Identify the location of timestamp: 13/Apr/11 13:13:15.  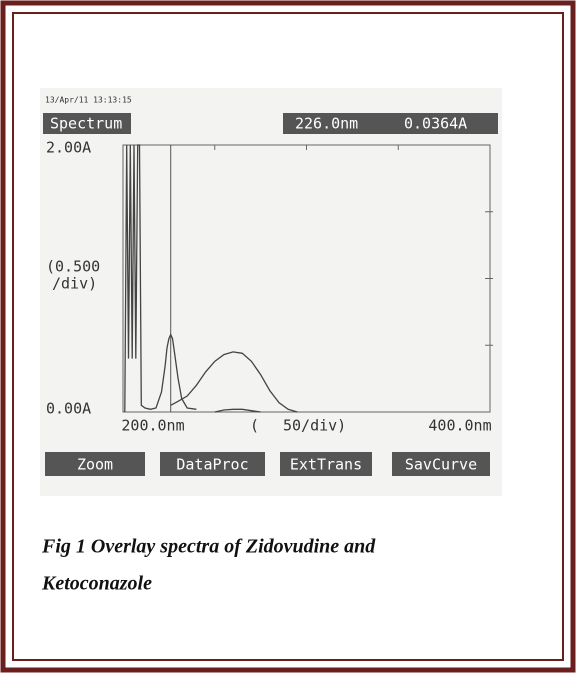
(88, 100).